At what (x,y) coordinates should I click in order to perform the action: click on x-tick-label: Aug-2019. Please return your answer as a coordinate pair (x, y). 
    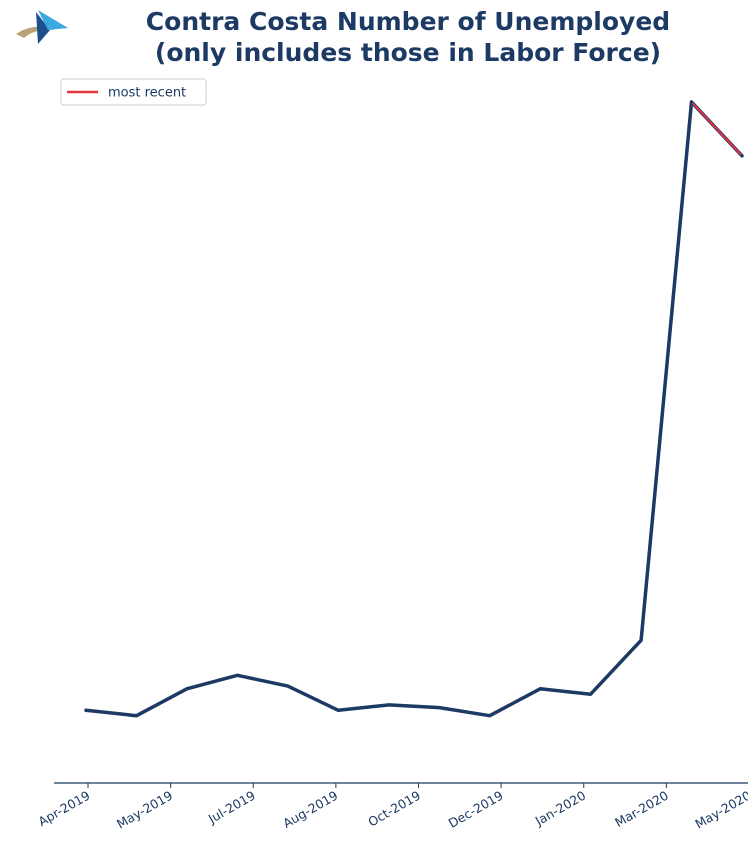
    Looking at the image, I should click on (310, 809).